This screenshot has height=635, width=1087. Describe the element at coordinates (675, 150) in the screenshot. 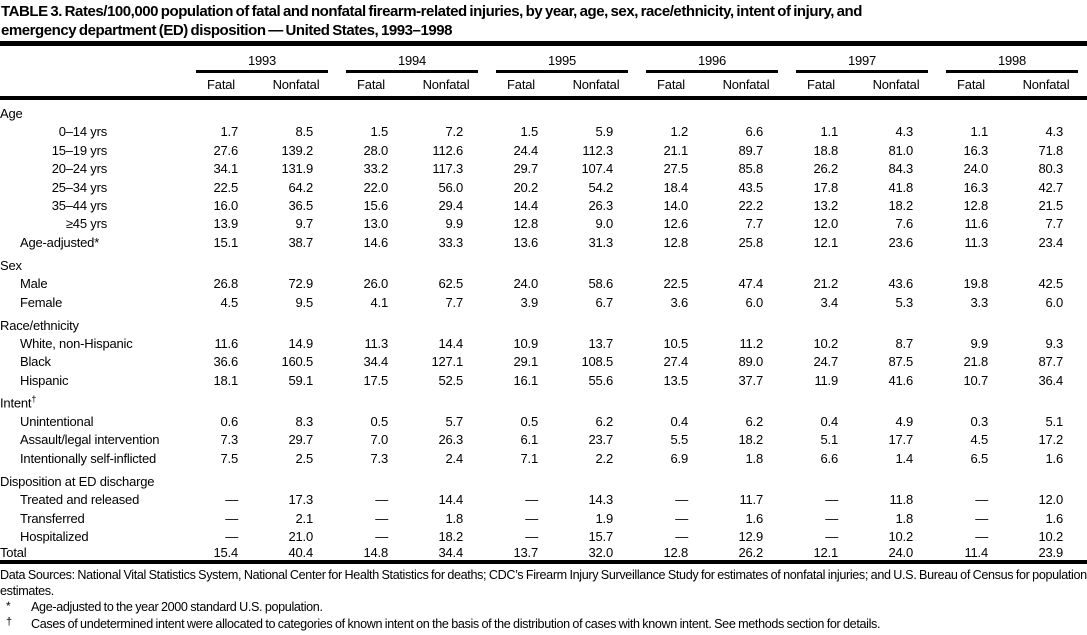

I see `data-cell: 21.1` at that location.